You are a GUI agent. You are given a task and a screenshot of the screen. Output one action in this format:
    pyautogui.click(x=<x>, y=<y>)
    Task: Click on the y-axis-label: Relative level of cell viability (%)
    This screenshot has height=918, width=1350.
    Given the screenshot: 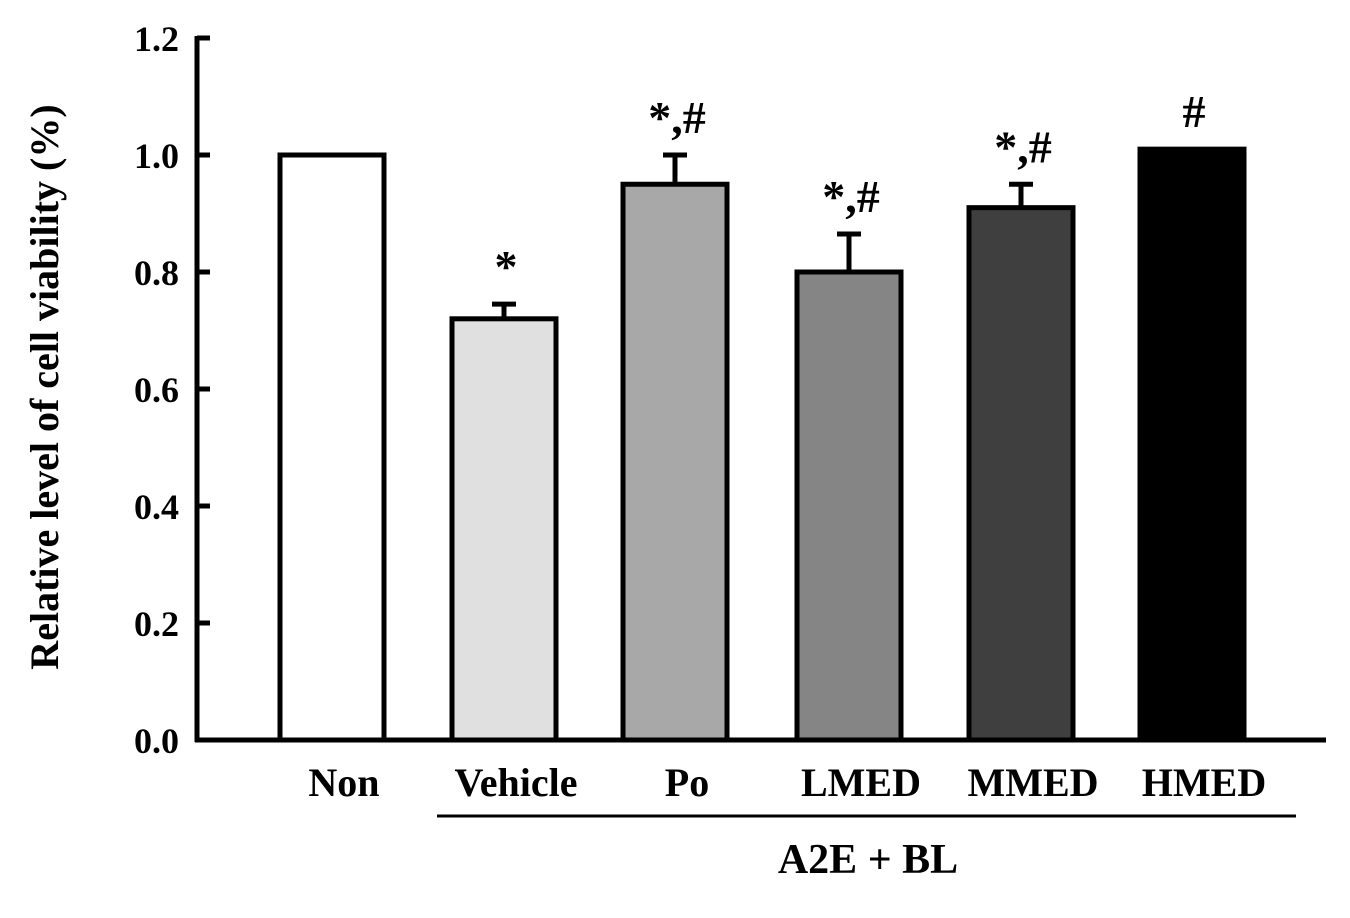 What is the action you would take?
    pyautogui.click(x=44, y=386)
    